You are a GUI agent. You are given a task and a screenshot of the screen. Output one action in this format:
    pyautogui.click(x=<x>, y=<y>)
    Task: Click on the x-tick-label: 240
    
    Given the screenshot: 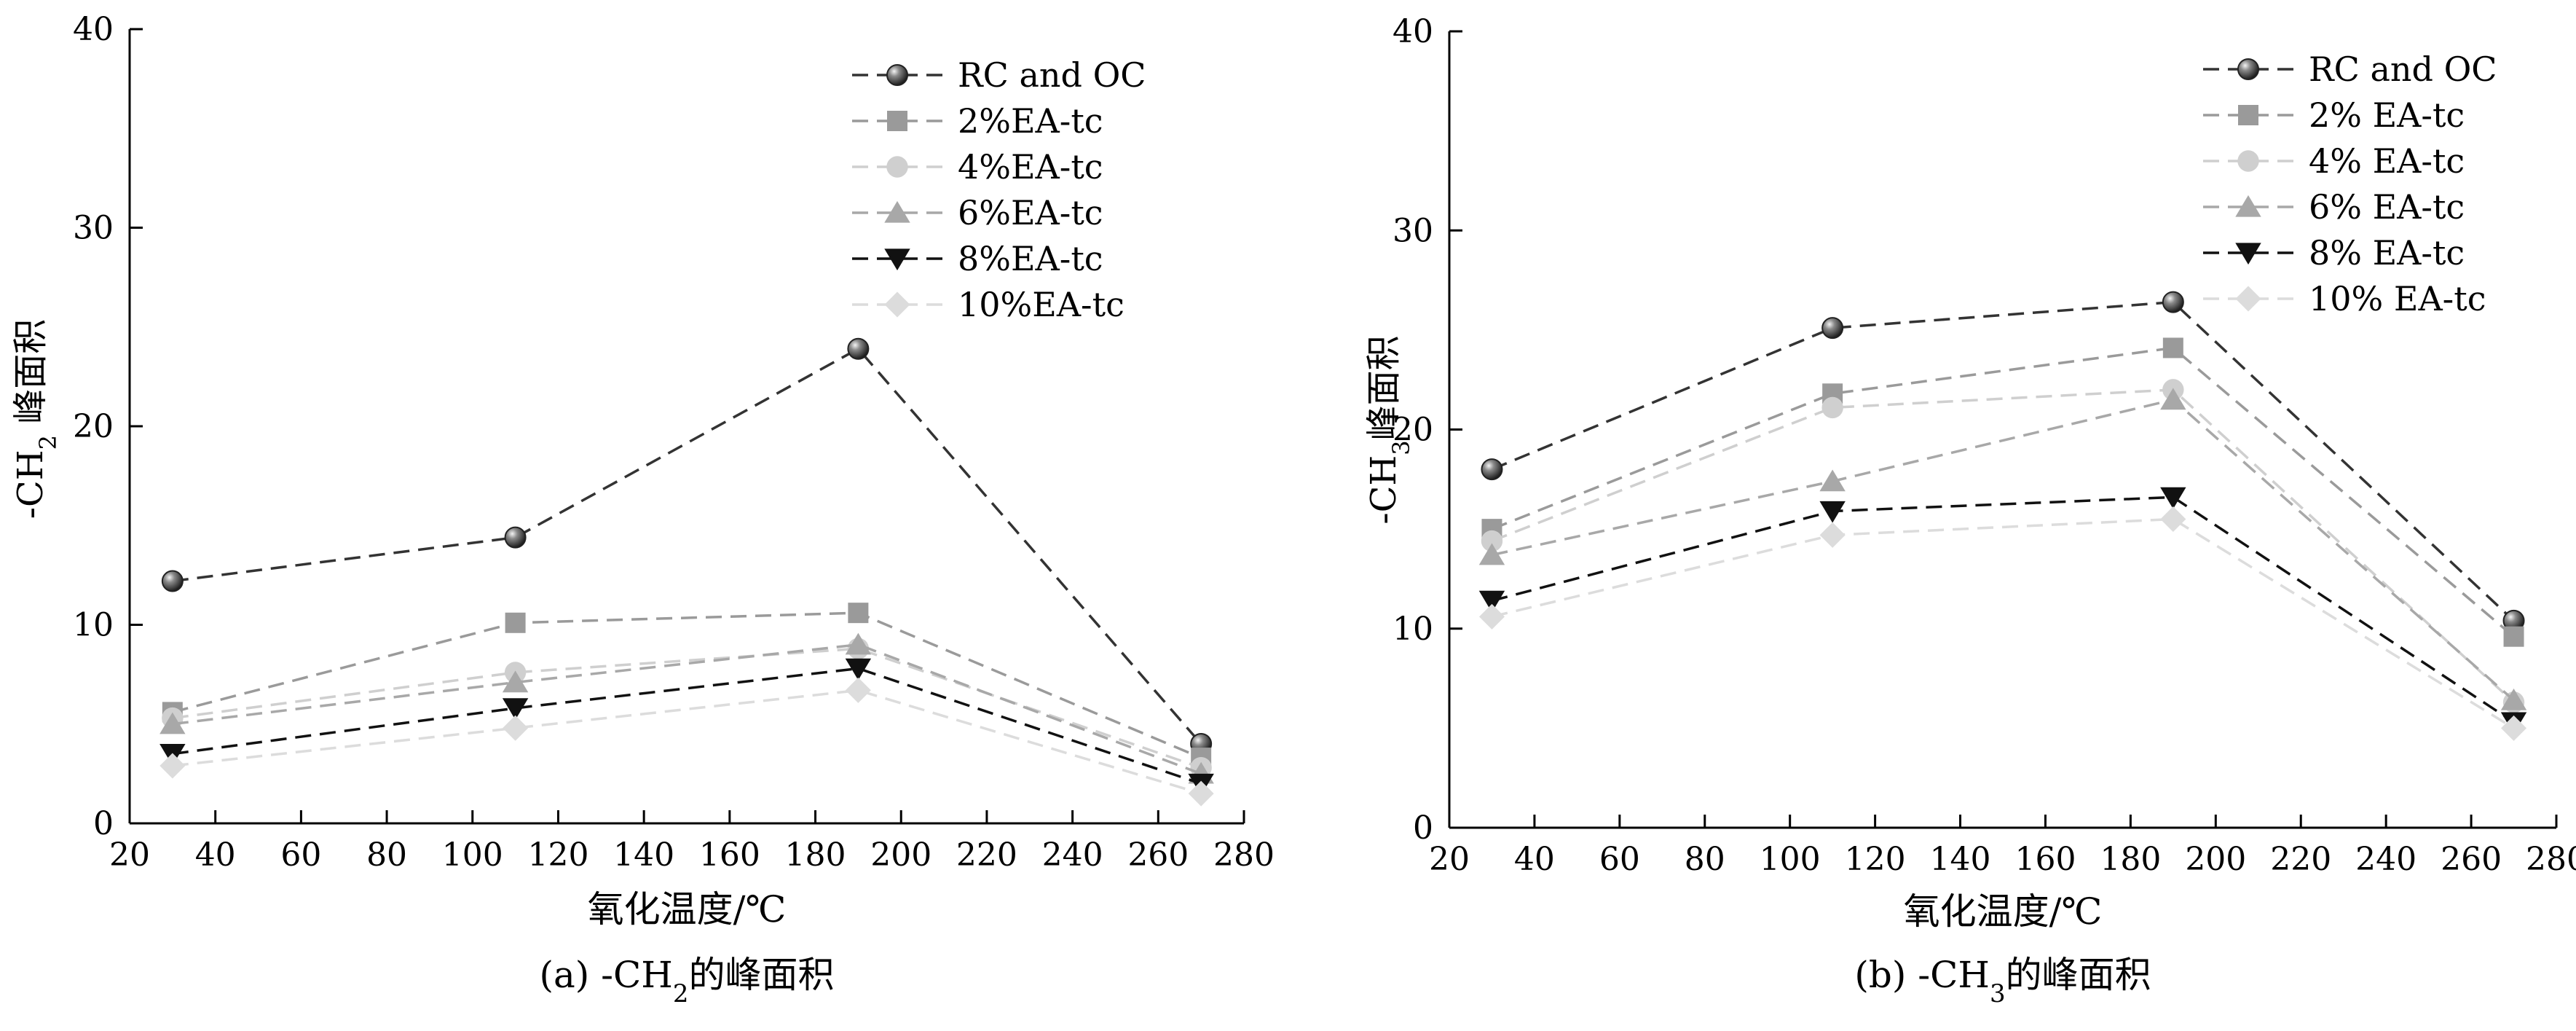 What is the action you would take?
    pyautogui.click(x=1072, y=855)
    